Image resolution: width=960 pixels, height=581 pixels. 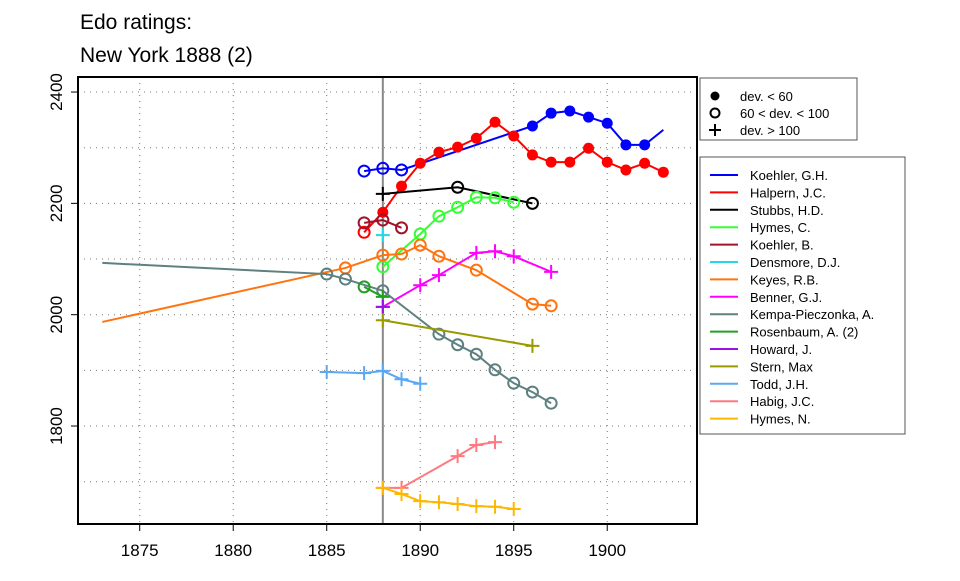 What do you see at coordinates (373, 377) in the screenshot?
I see `series-todd-j-h-` at bounding box center [373, 377].